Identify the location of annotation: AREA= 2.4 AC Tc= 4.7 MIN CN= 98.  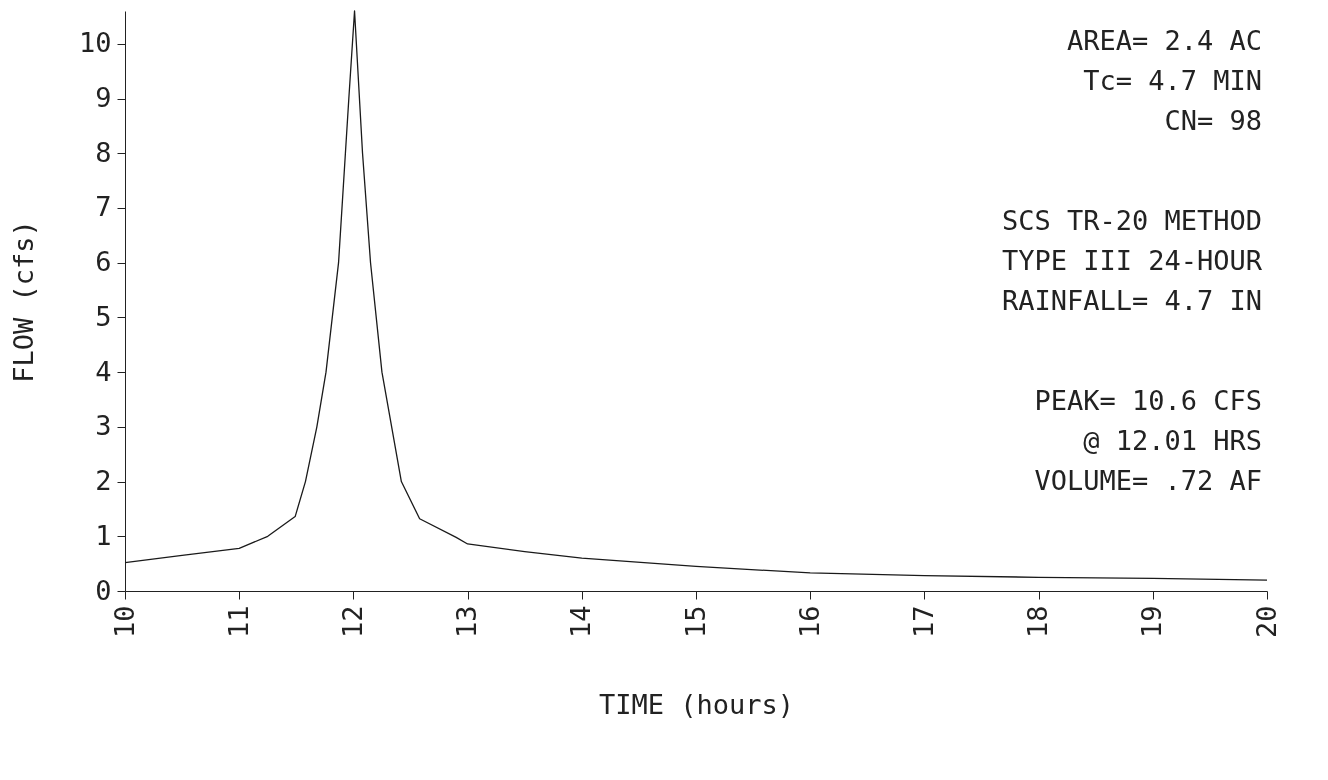
(1164, 80).